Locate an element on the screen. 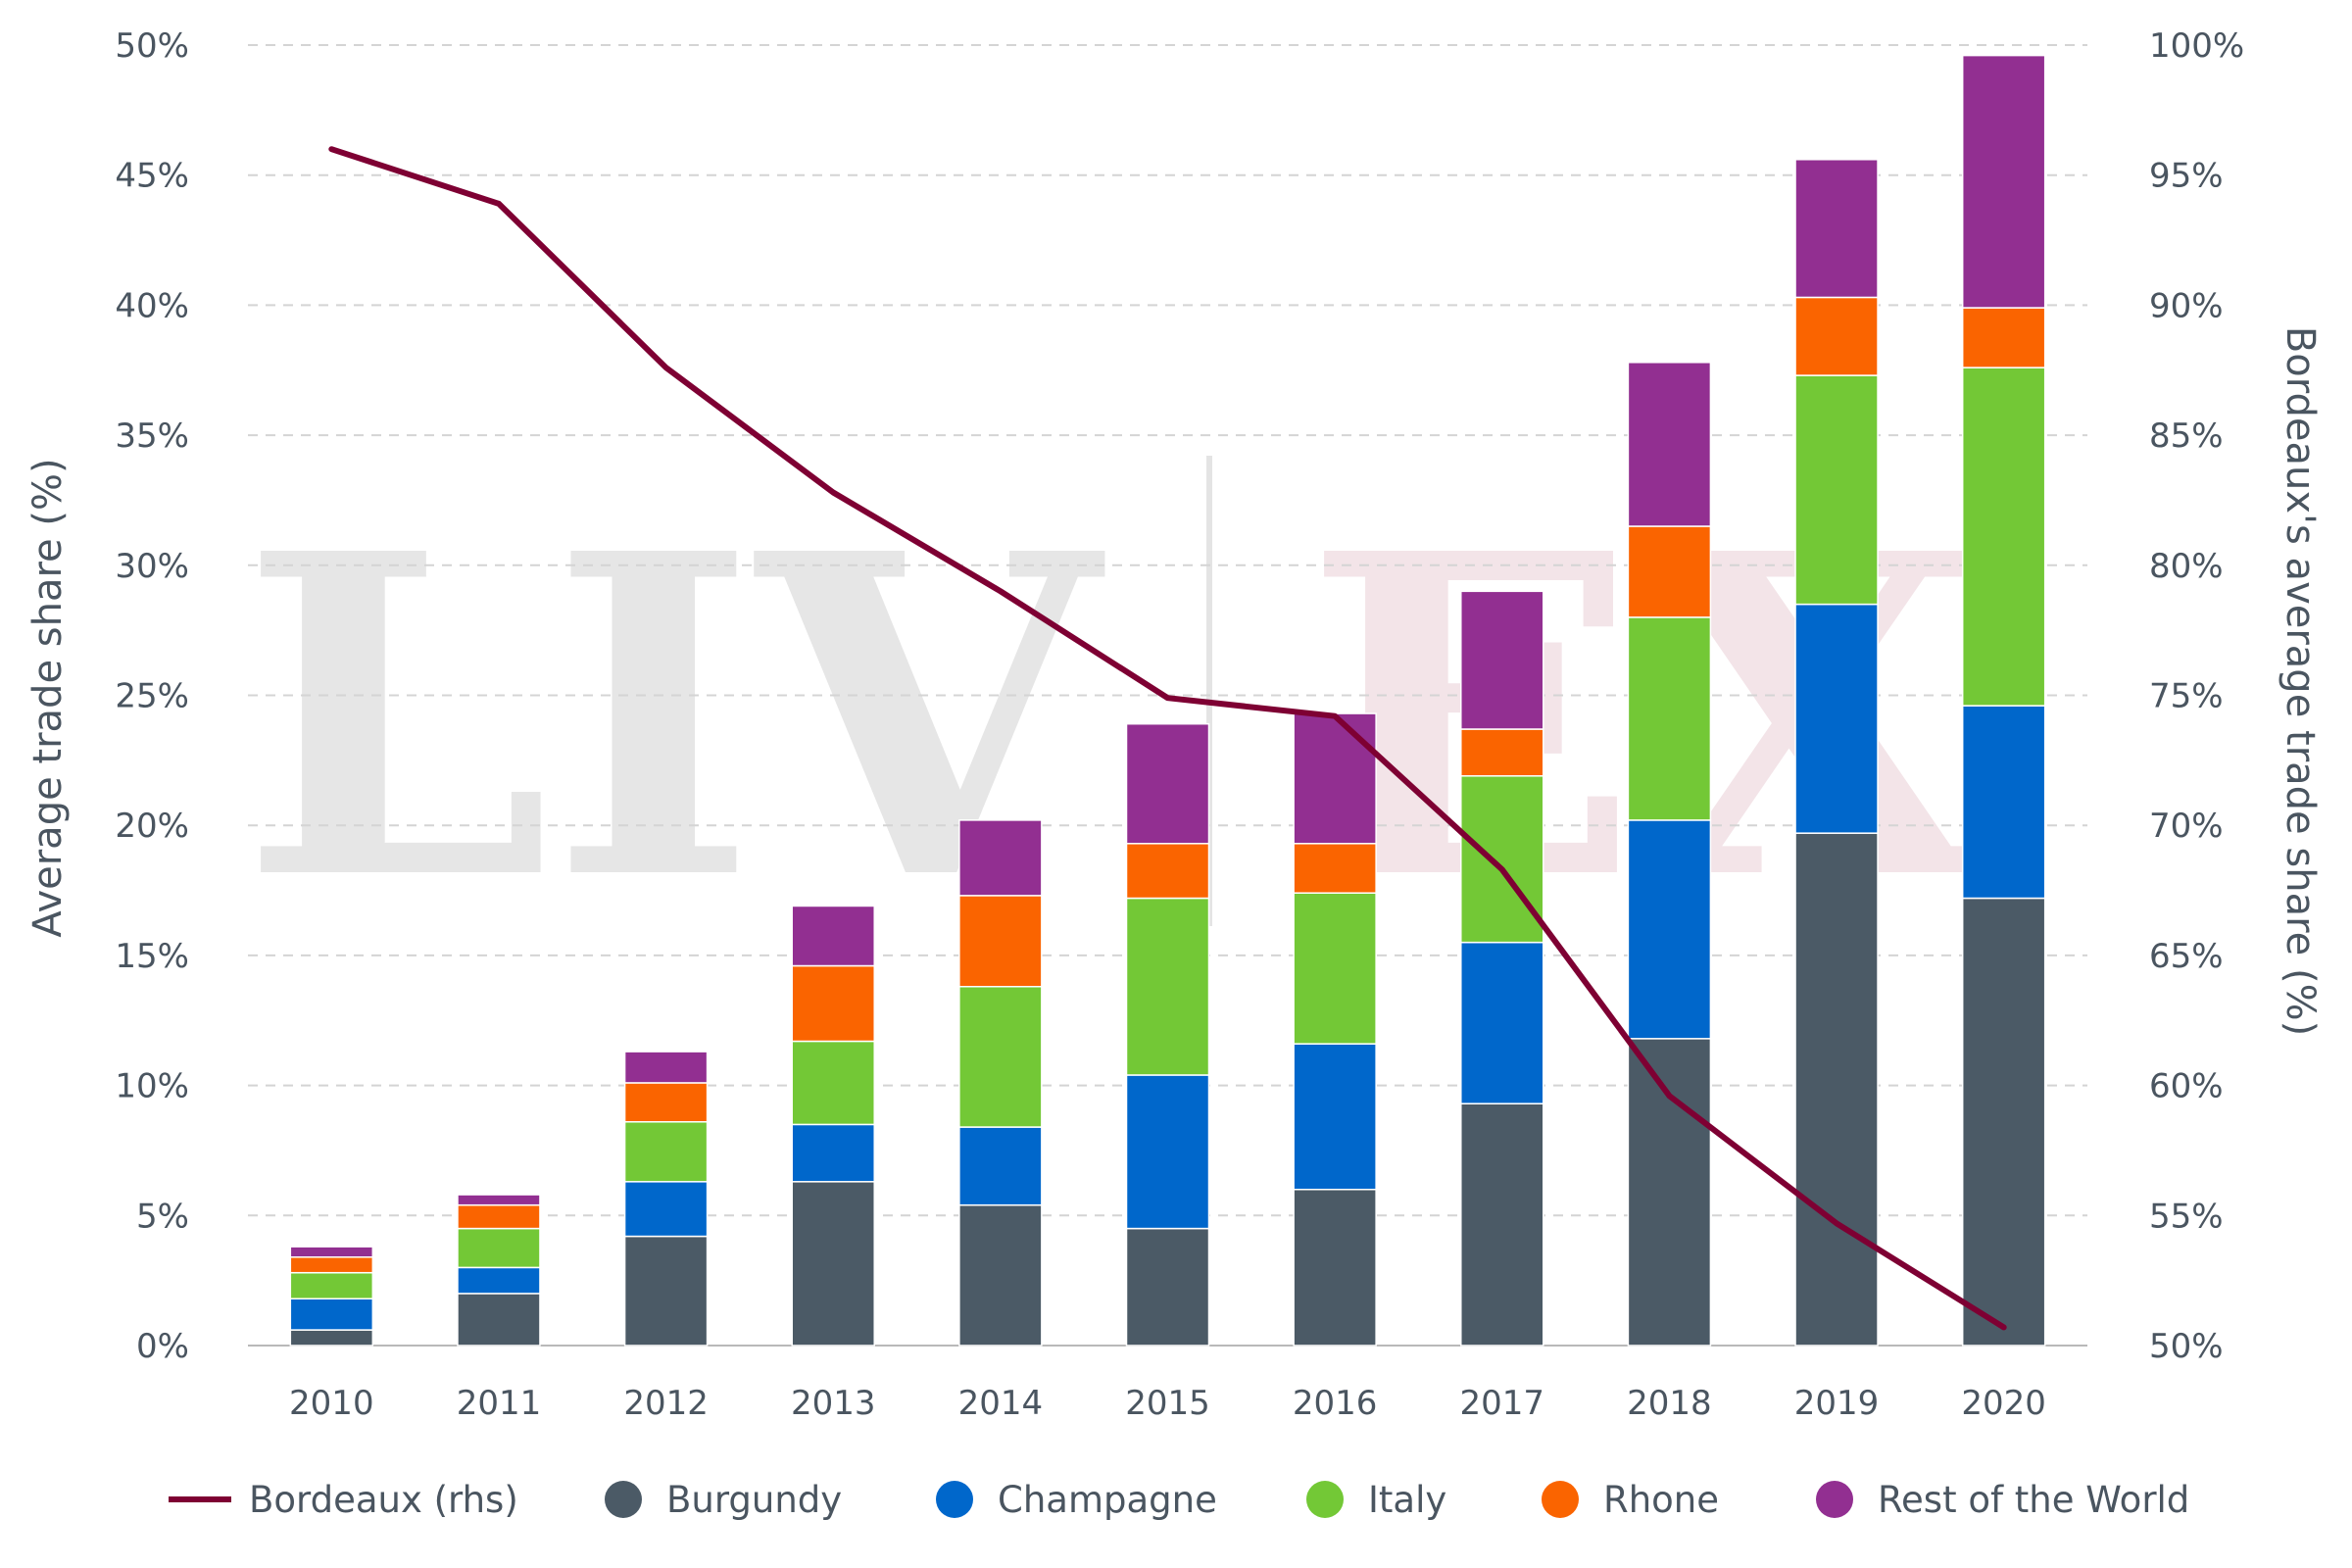  bar-burgundy-2011 is located at coordinates (499, 1320).